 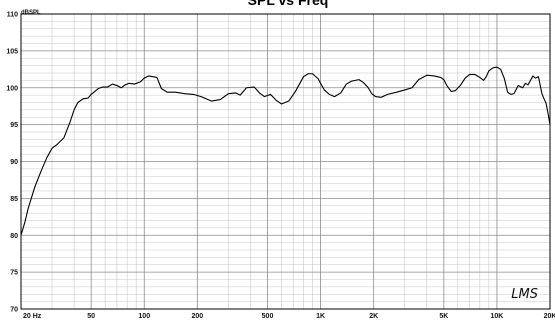 What do you see at coordinates (496, 316) in the screenshot?
I see `x-tick-label: 10K` at bounding box center [496, 316].